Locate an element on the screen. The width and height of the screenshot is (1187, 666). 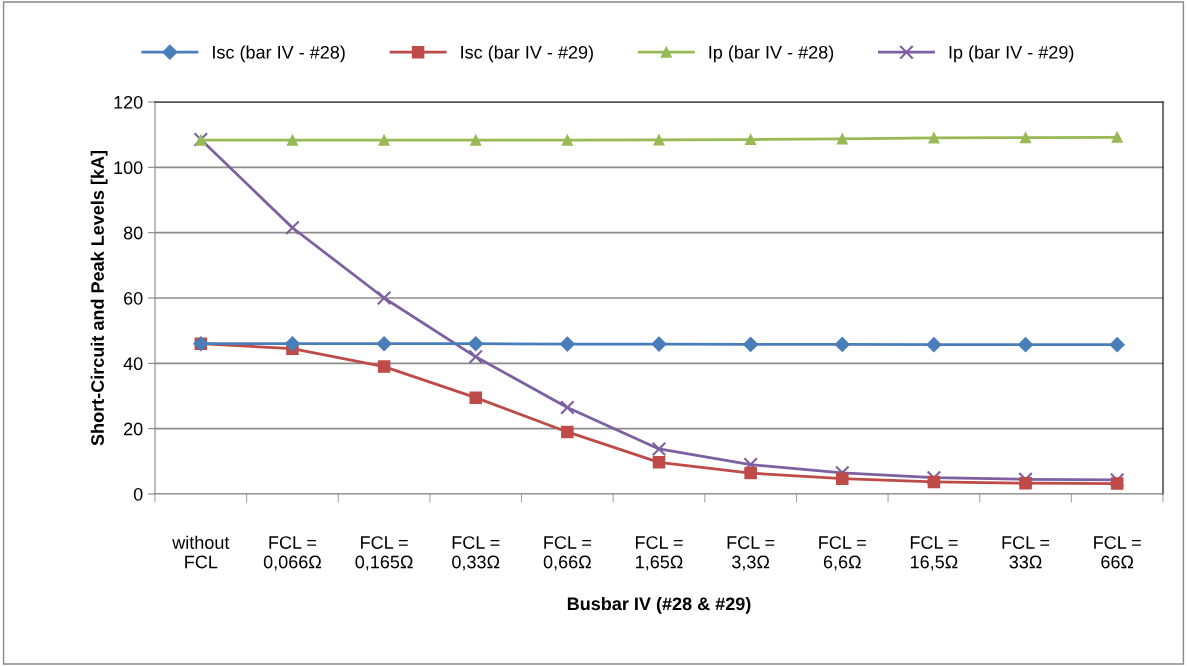
x-axis-title: Busbar IV (#28 & #29) is located at coordinates (659, 605).